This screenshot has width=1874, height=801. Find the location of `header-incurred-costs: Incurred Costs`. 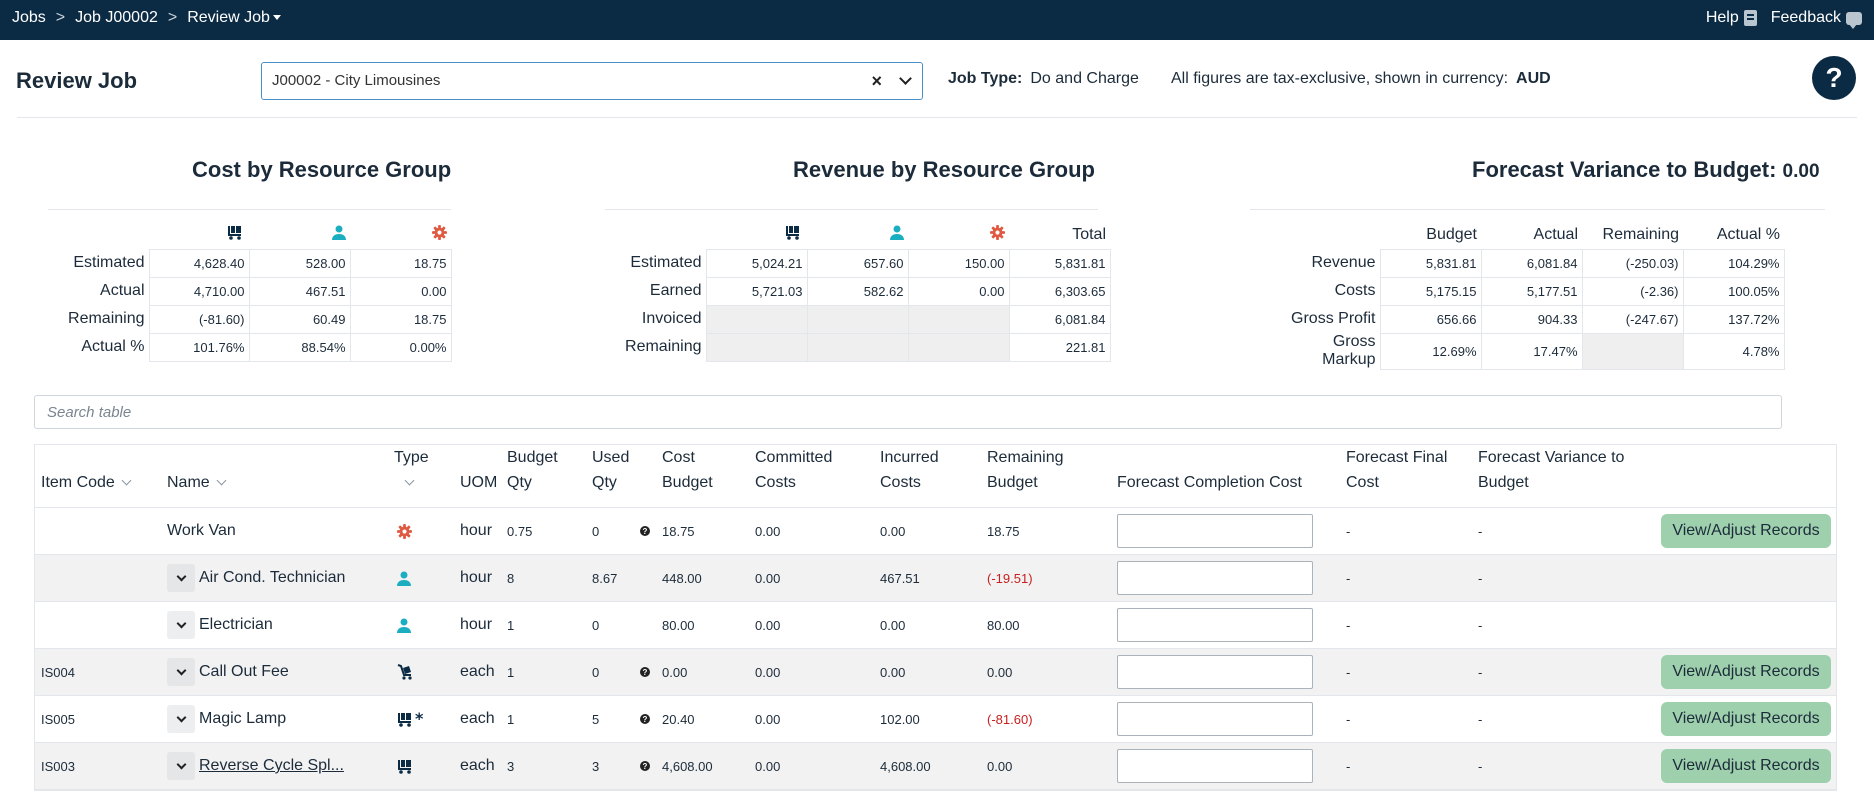

header-incurred-costs: Incurred Costs is located at coordinates (909, 470).